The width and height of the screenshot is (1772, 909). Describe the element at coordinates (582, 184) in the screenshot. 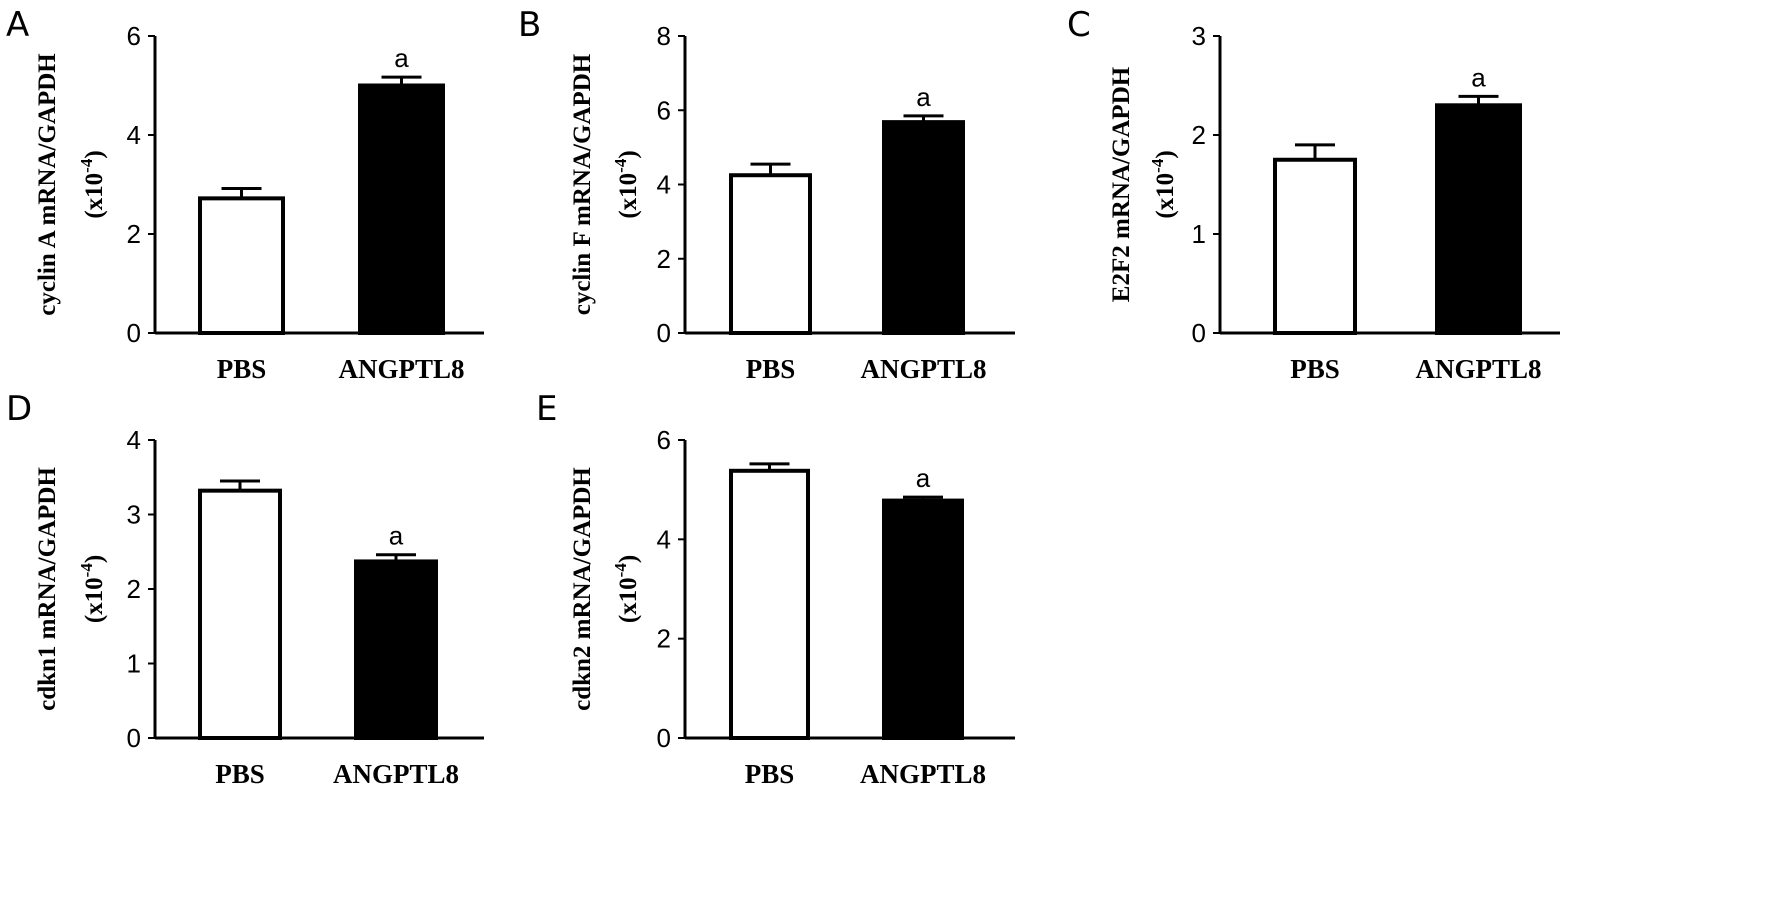

I see `y-axis-label: cyclin F mRNA/GAPDH` at that location.